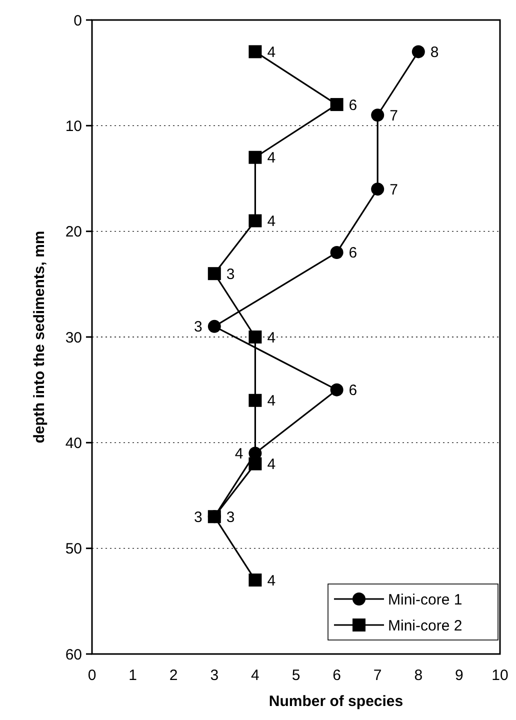 The image size is (516, 720). Describe the element at coordinates (214, 675) in the screenshot. I see `x-tick-label: 3` at that location.